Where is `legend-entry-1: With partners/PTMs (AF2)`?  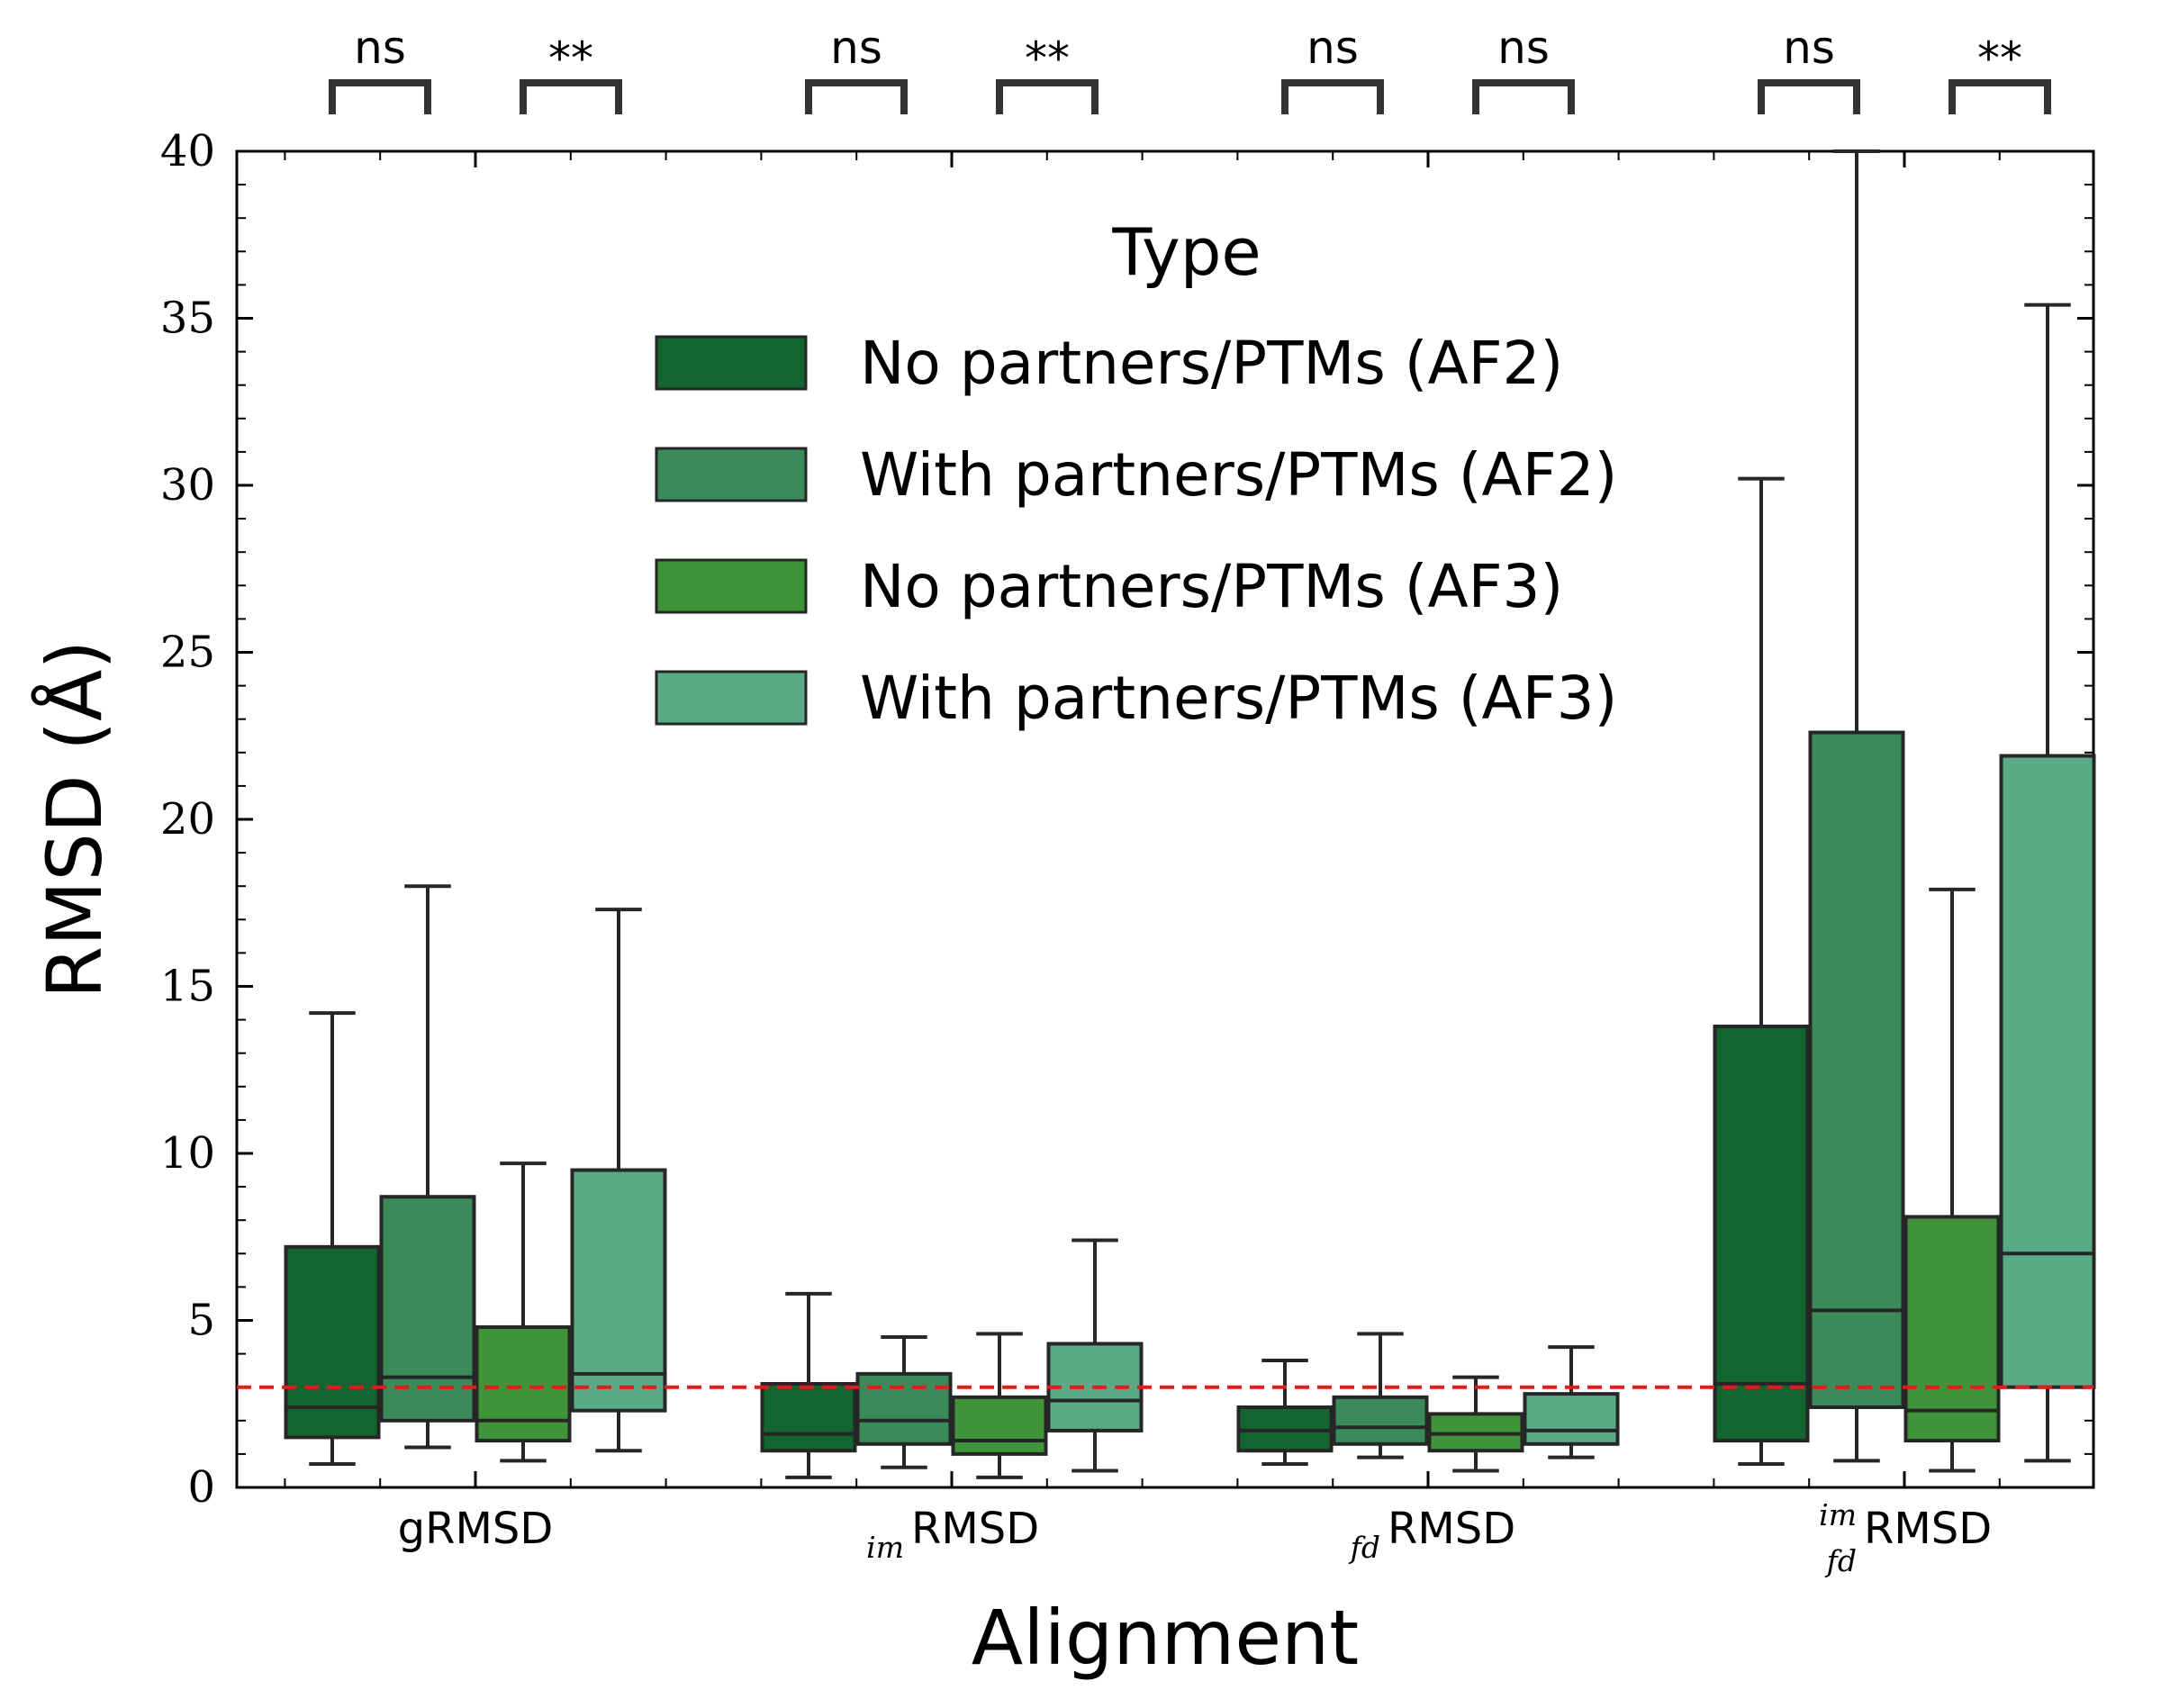
legend-entry-1: With partners/PTMs (AF2) is located at coordinates (1136, 475).